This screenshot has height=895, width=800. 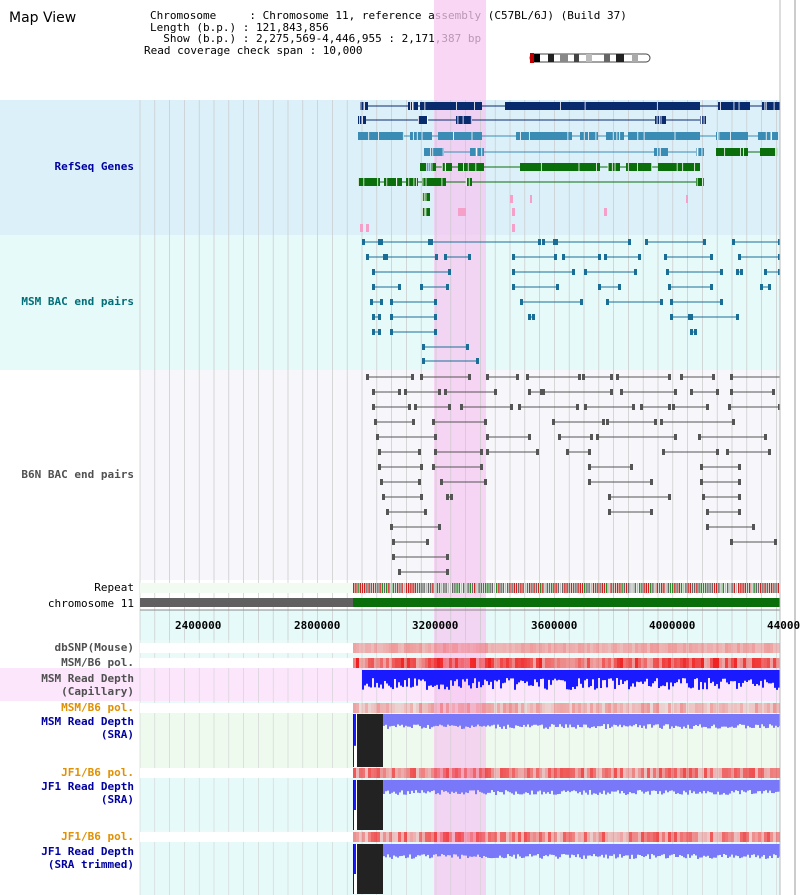 What do you see at coordinates (317, 625) in the screenshot?
I see `axis-tick-label: 2800000` at bounding box center [317, 625].